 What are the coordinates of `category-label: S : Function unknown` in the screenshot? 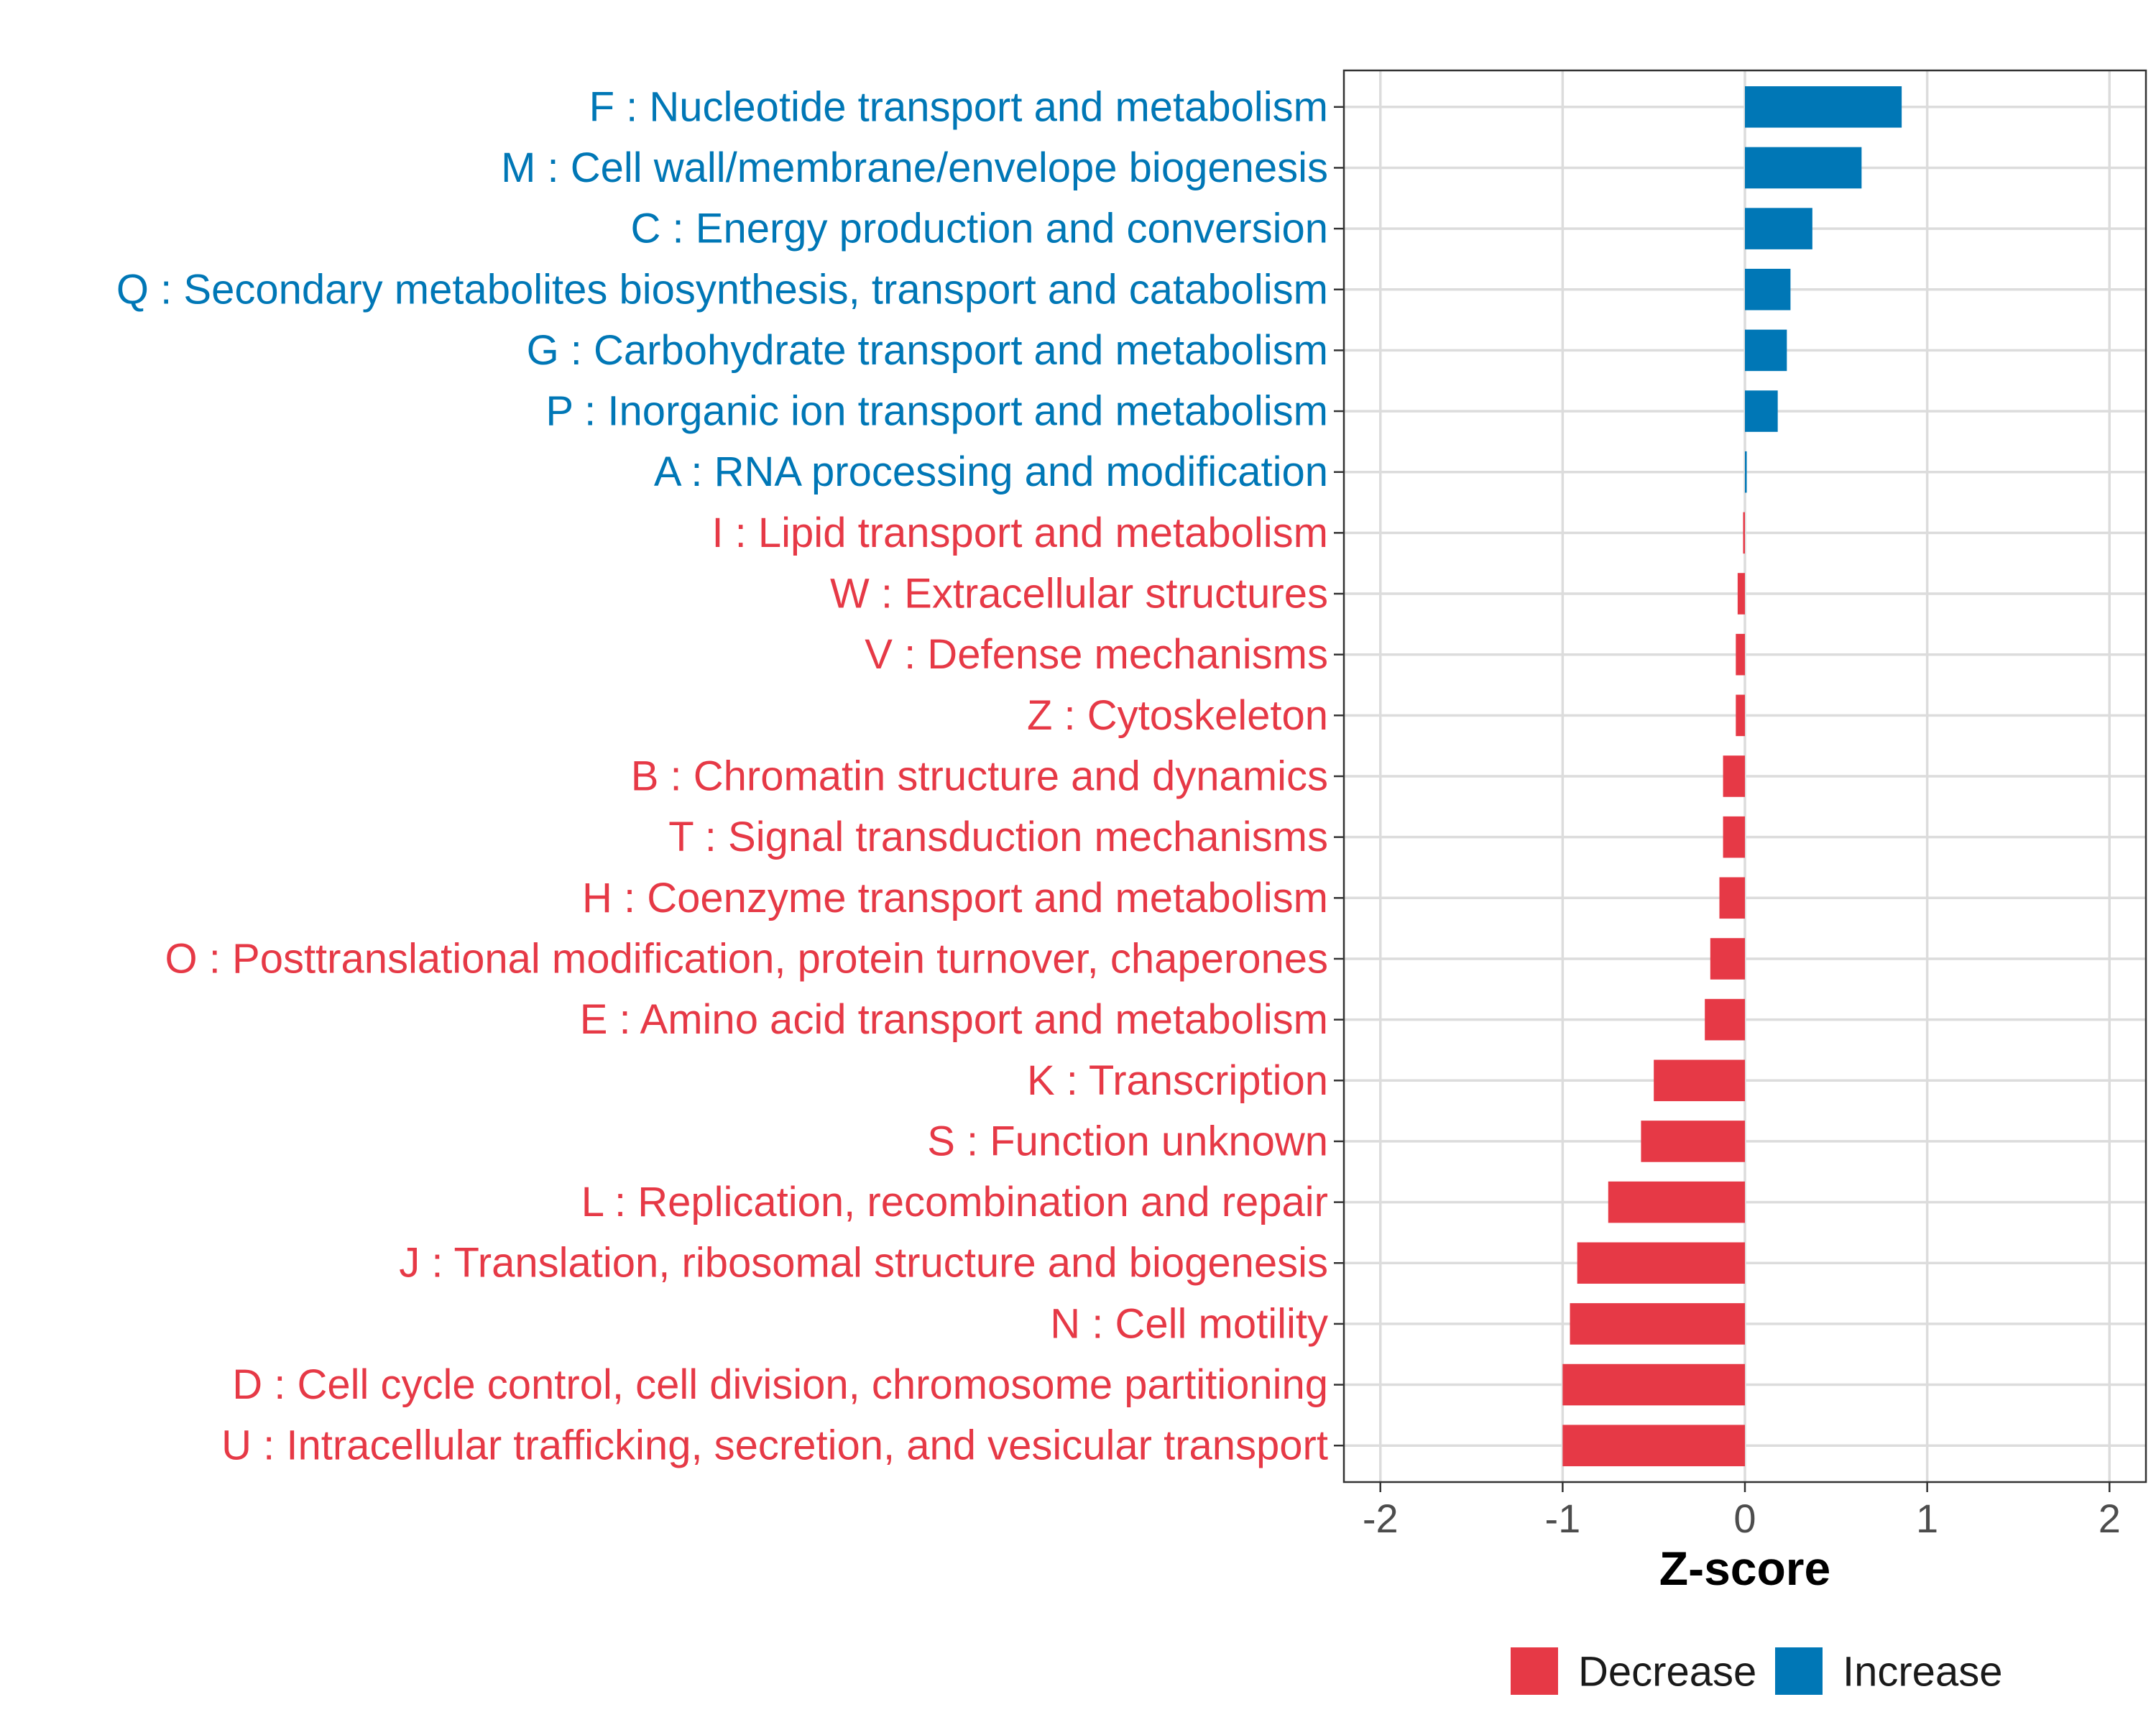 It's located at (1127, 1141).